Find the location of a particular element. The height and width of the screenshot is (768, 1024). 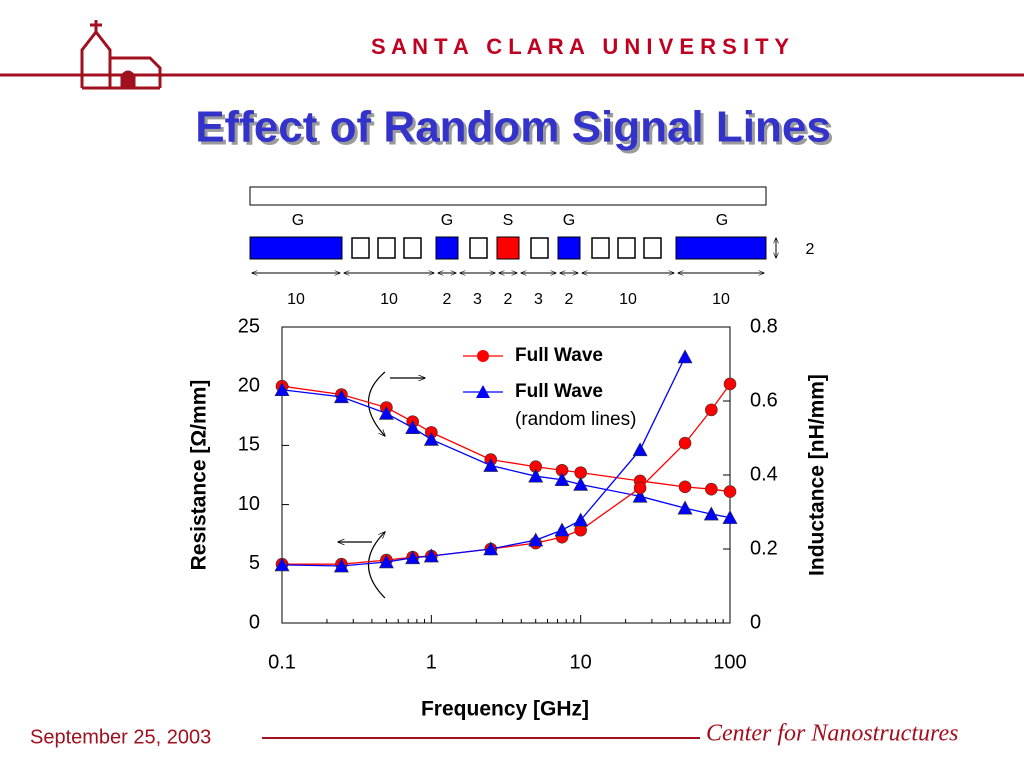

conductor-label: S is located at coordinates (508, 220).